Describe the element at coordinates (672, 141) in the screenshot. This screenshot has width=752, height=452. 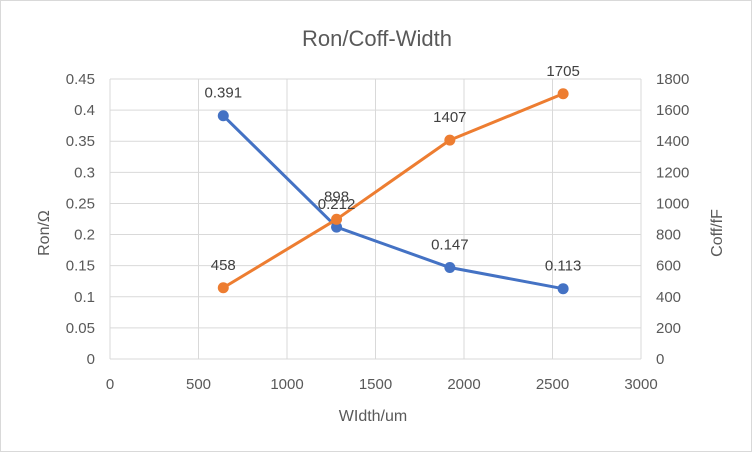
I see `right-y-tick-label: 1400` at that location.